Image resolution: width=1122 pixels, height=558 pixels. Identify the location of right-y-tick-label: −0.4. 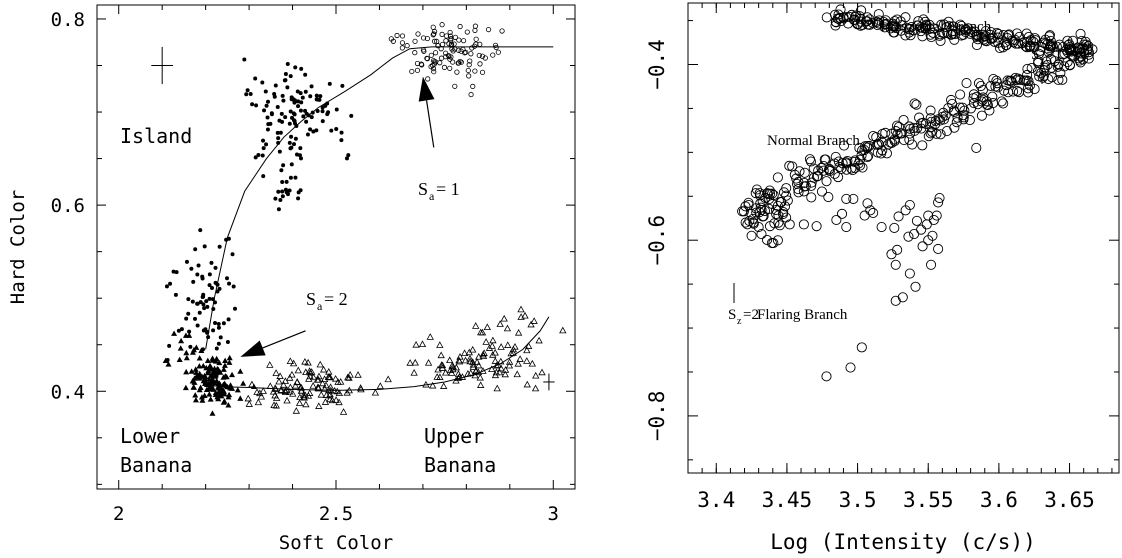
(657, 64).